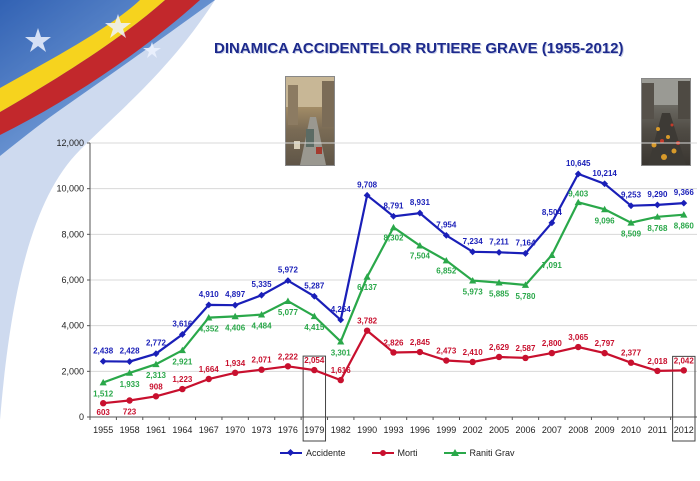  Describe the element at coordinates (420, 342) in the screenshot. I see `data-label-morti: 2,845` at that location.